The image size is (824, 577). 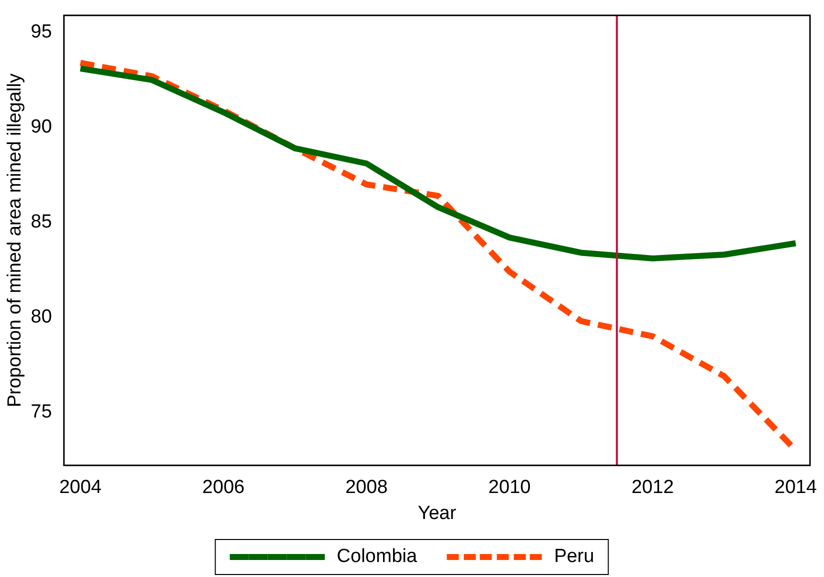 What do you see at coordinates (15, 240) in the screenshot?
I see `y-axis-title: Proportion of mined area mined illegally` at bounding box center [15, 240].